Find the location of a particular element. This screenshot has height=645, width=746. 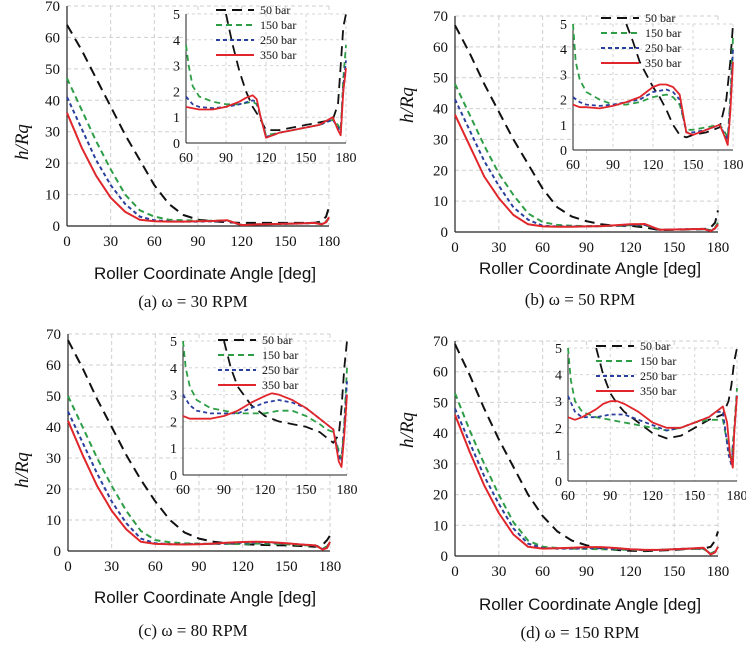

inset-y-tick-label: 2 is located at coordinates (173, 422).